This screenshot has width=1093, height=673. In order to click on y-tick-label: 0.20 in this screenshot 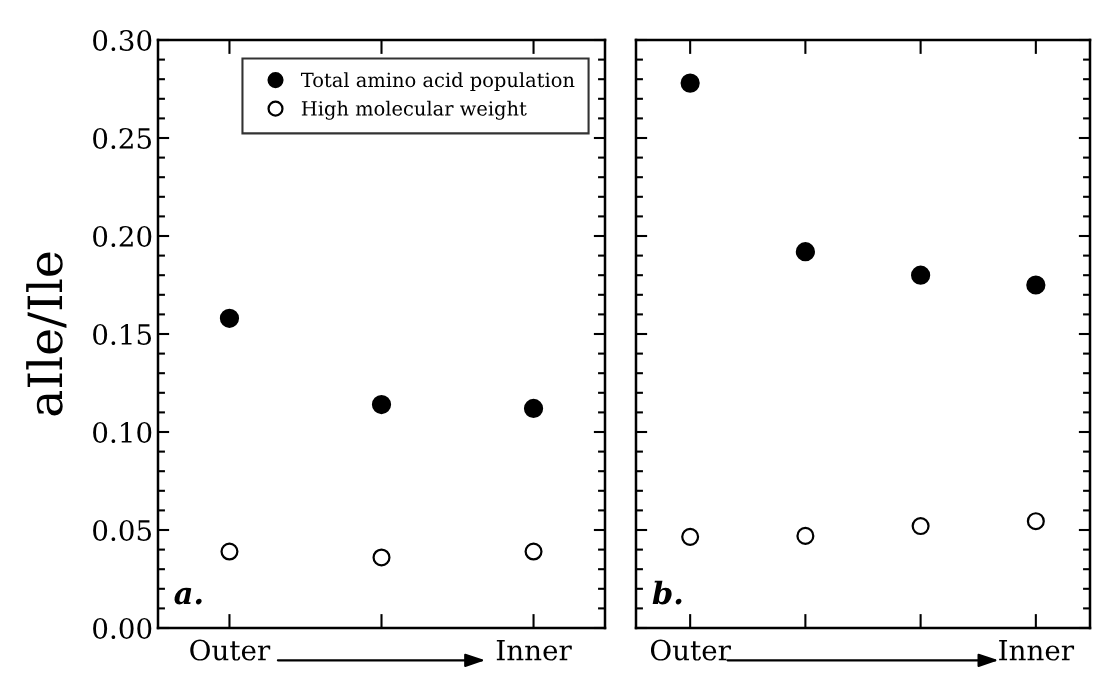, I will do `click(122, 236)`.